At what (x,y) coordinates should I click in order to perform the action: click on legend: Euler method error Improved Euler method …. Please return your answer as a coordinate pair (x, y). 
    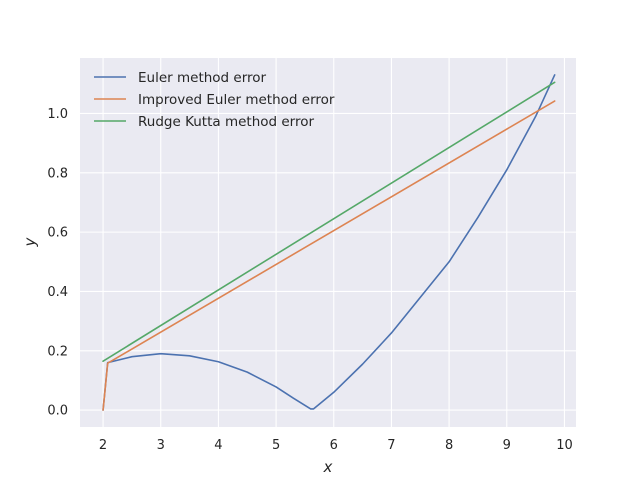
    Looking at the image, I should click on (214, 100).